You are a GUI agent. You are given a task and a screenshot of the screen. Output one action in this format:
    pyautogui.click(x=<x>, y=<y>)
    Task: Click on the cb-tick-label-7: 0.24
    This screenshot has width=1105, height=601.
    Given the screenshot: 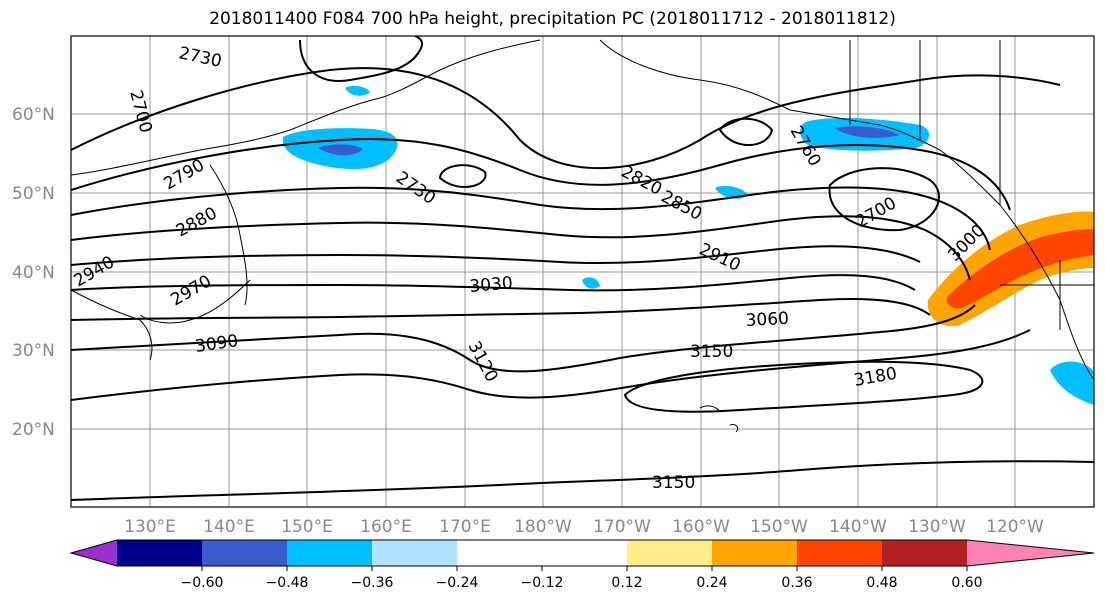 What is the action you would take?
    pyautogui.click(x=711, y=583)
    